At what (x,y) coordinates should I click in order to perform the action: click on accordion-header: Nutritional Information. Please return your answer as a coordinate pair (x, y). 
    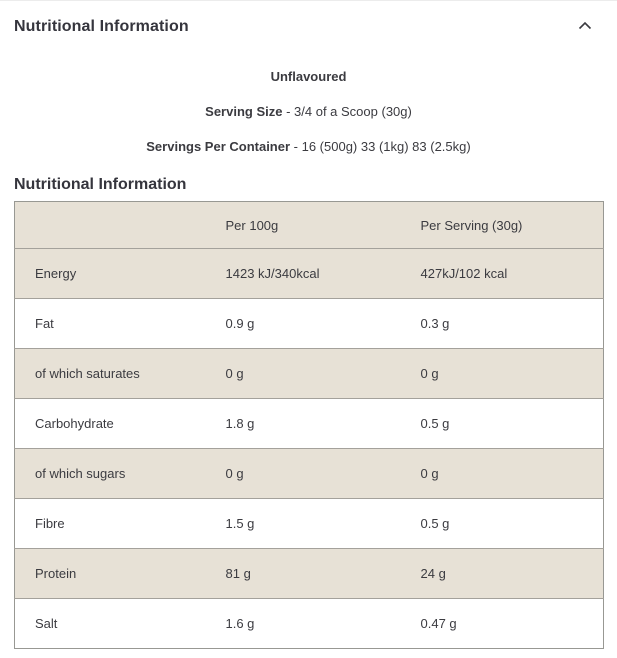
    Looking at the image, I should click on (308, 19).